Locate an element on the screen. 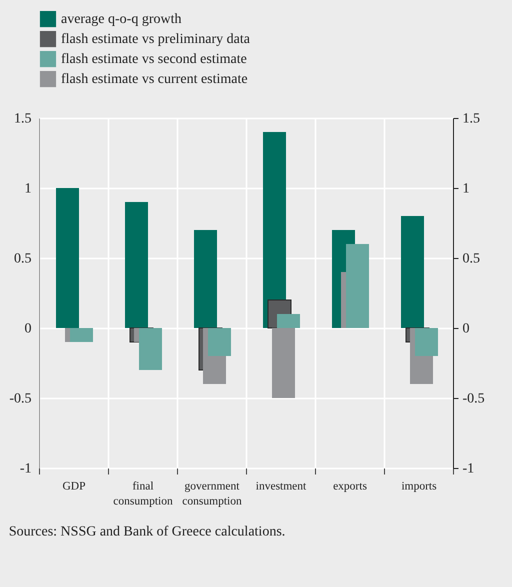  legend-label: flash estimate vs preliminary data is located at coordinates (156, 39).